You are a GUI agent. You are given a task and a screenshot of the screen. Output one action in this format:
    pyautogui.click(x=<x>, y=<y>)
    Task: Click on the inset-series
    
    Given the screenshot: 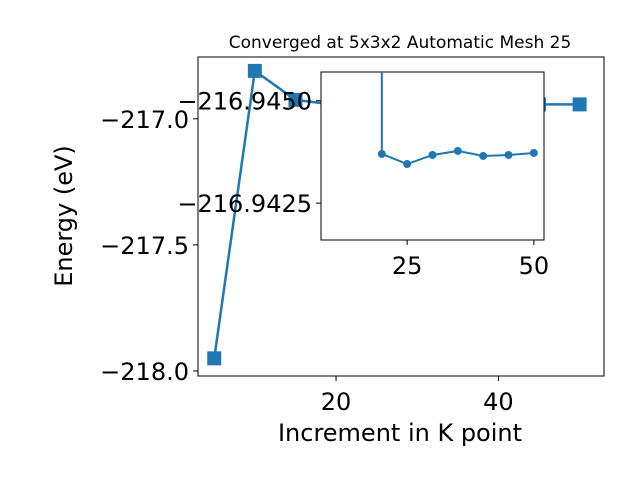 What is the action you would take?
    pyautogui.click(x=457, y=120)
    